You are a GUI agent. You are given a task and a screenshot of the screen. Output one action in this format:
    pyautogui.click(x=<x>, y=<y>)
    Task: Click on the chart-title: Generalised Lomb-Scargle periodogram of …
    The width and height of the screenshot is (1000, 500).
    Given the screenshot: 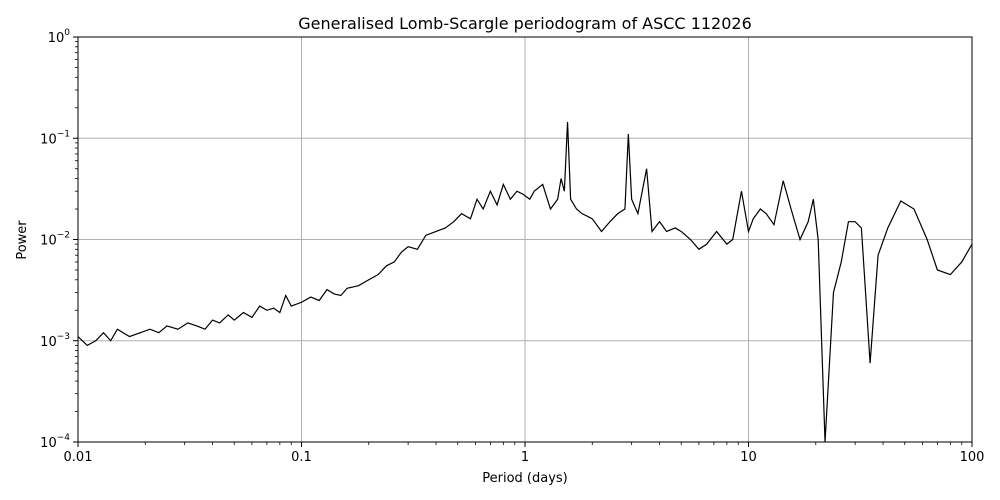 What is the action you would take?
    pyautogui.click(x=525, y=23)
    